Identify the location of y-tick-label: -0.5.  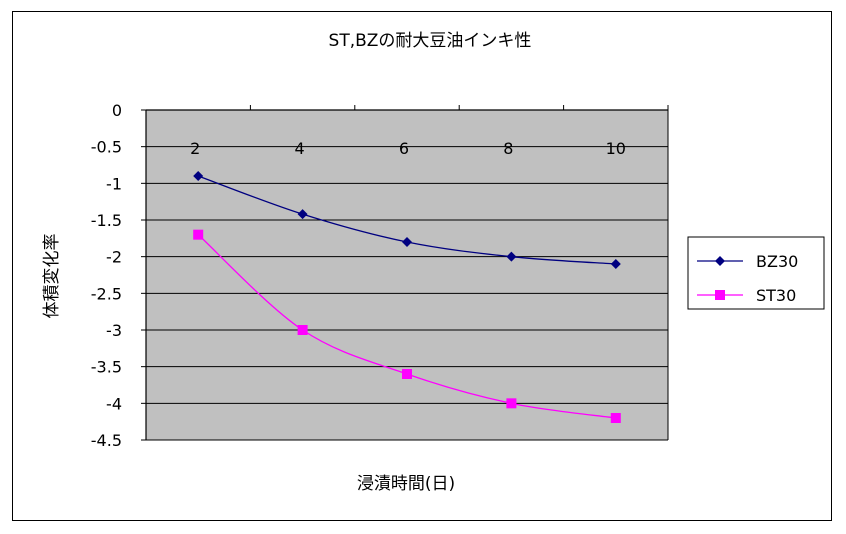
(106, 147).